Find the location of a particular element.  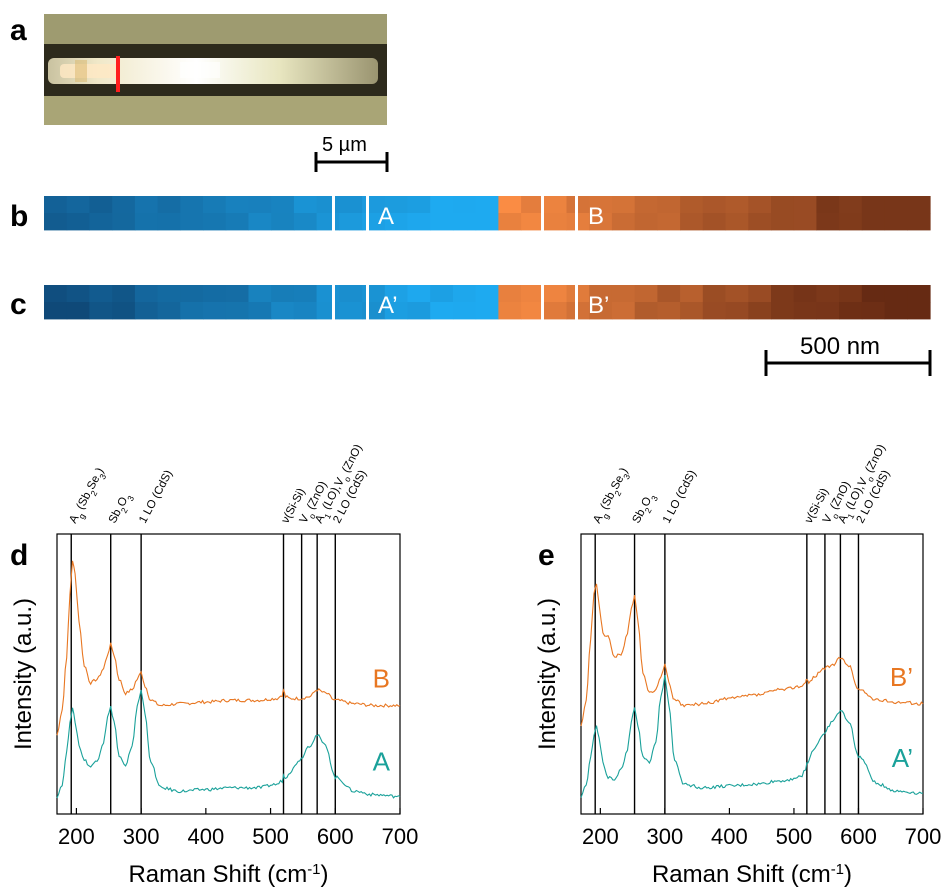

map-c-label-right: B’ is located at coordinates (598, 305).